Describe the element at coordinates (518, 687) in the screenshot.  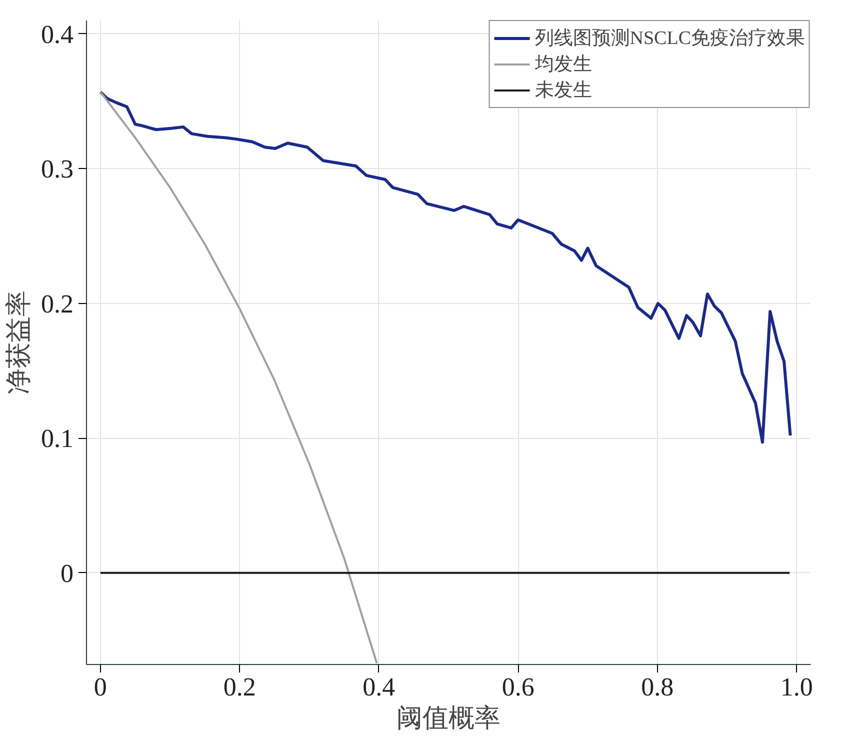
I see `x-tick-label: 0.6` at that location.